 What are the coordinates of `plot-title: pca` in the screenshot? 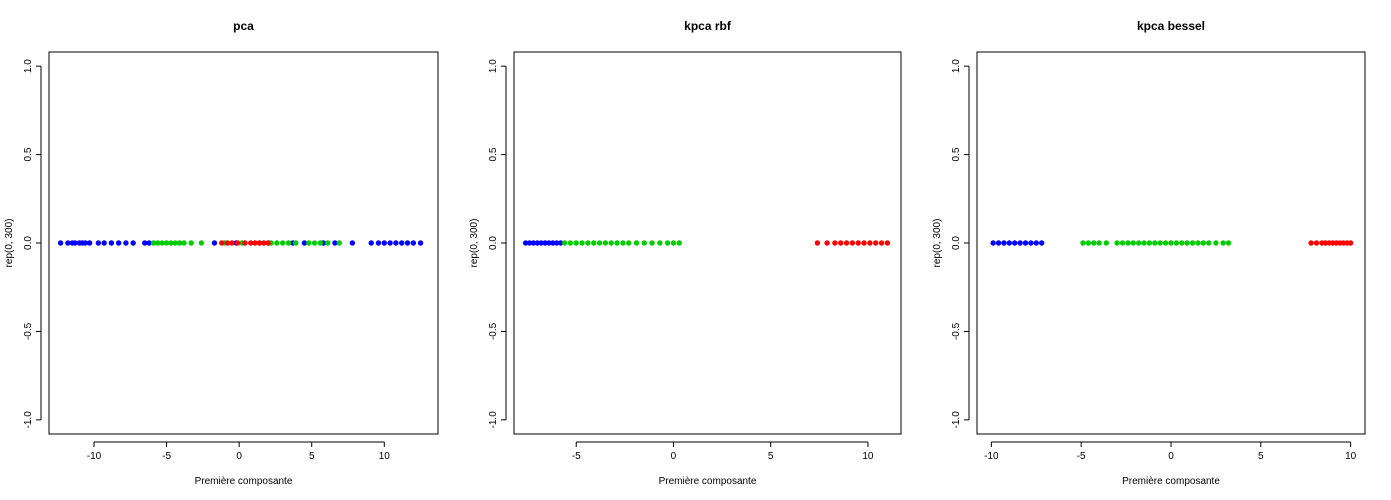 It's located at (243, 26).